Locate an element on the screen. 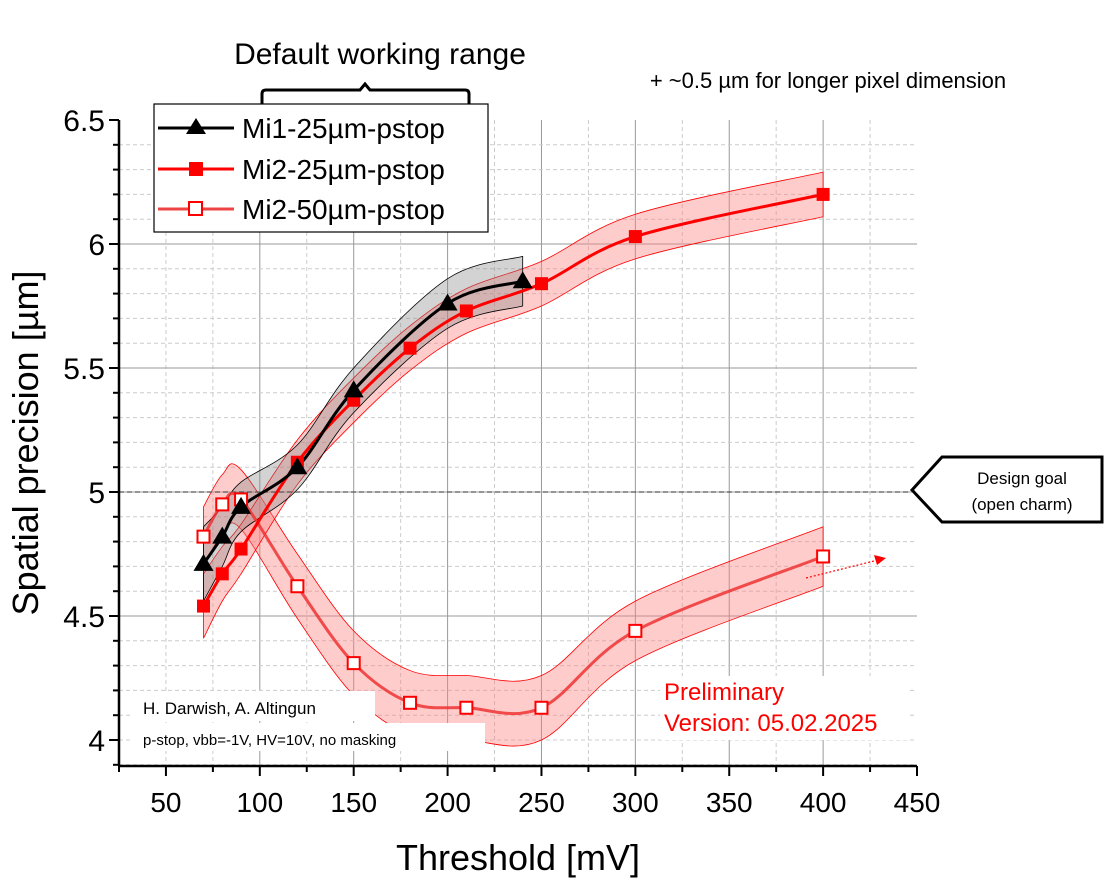  x-tick-label: 400 is located at coordinates (823, 802).